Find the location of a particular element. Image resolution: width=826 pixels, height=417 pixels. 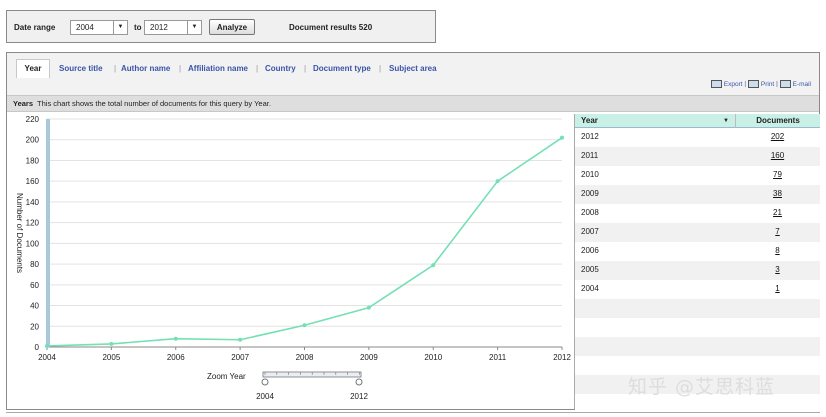

zoom-to-label: 2012 is located at coordinates (359, 396).